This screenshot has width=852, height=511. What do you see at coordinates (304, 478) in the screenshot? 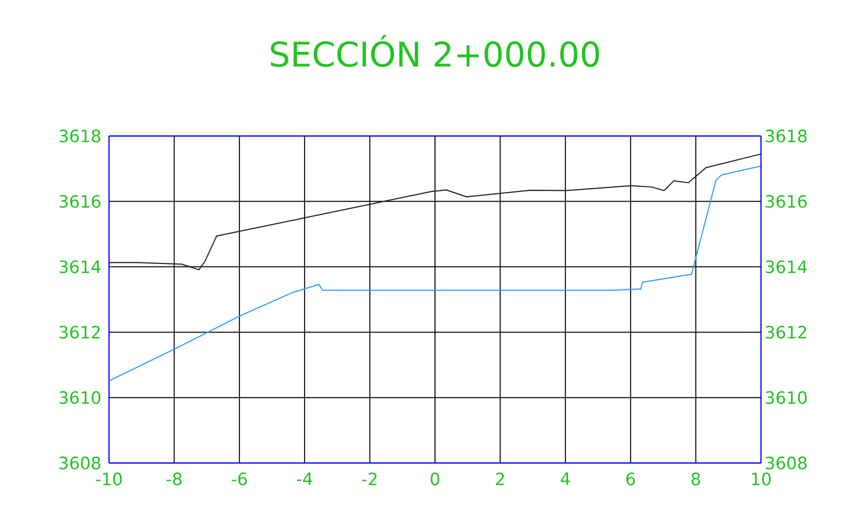
I see `x-tick-label: -4` at bounding box center [304, 478].